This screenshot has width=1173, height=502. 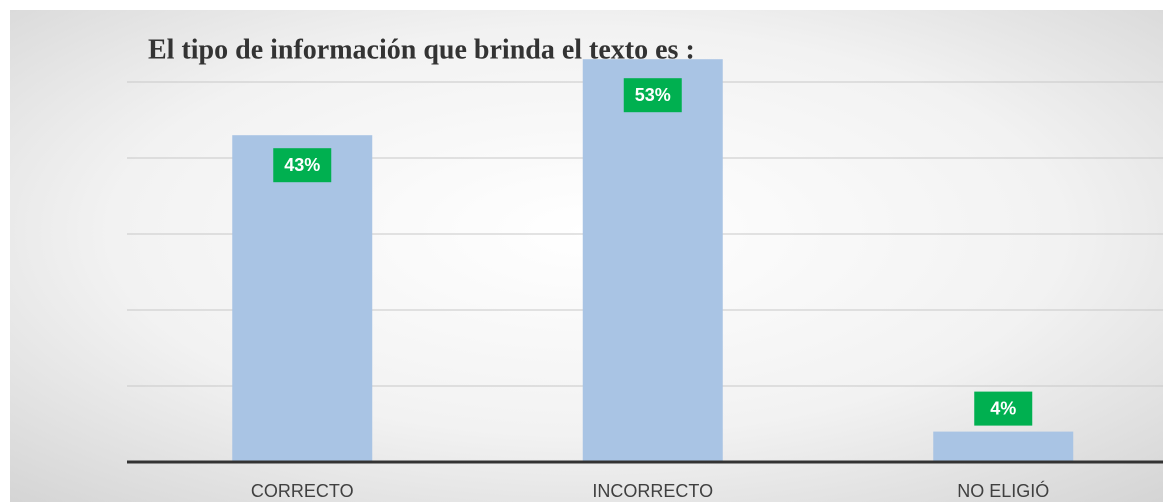 I want to click on x-tick-label: INCORRECTO, so click(x=652, y=491).